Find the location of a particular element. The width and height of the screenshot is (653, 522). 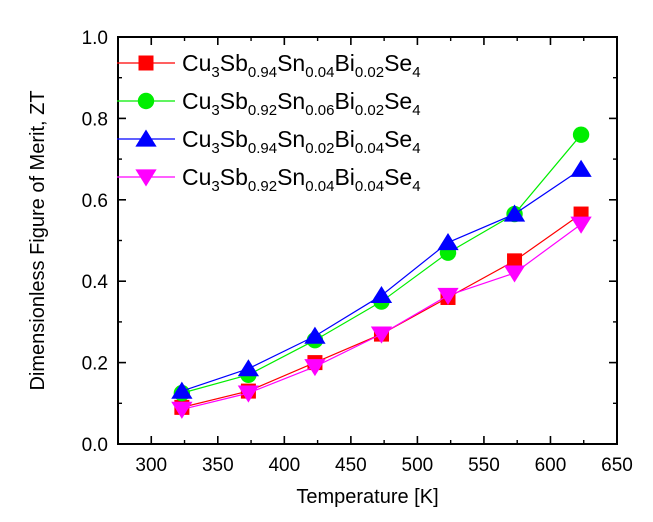

legend-label: Cu3Sb0.94Sn0.02Bi0.04Se4 is located at coordinates (301, 141).